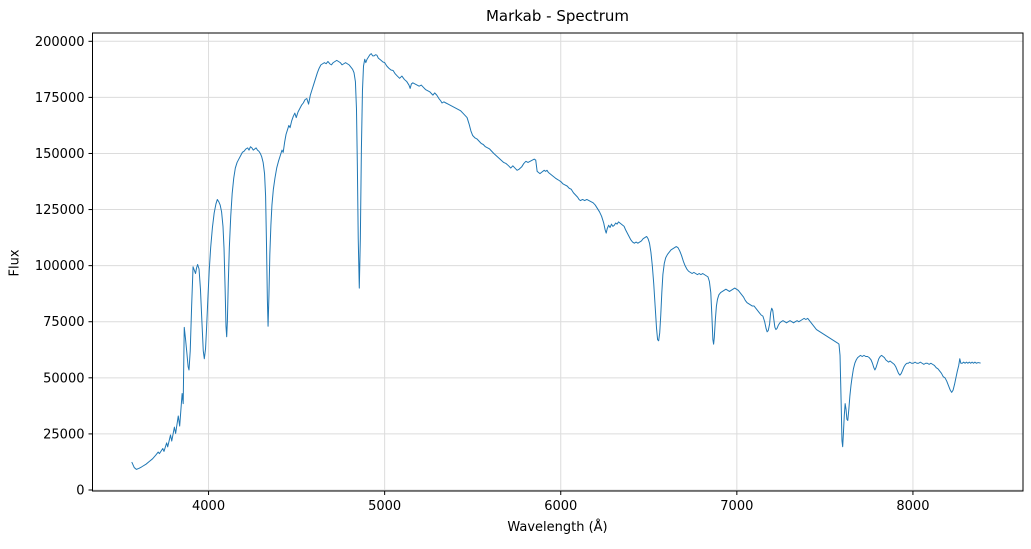 This screenshot has width=1031, height=549. I want to click on chart-title: Markab - Spectrum, so click(557, 16).